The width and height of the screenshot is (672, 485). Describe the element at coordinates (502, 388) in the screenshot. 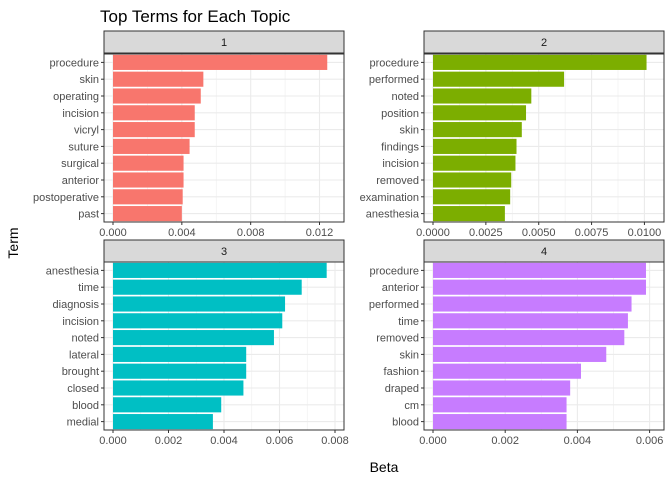

I see `bar-4-draped` at that location.